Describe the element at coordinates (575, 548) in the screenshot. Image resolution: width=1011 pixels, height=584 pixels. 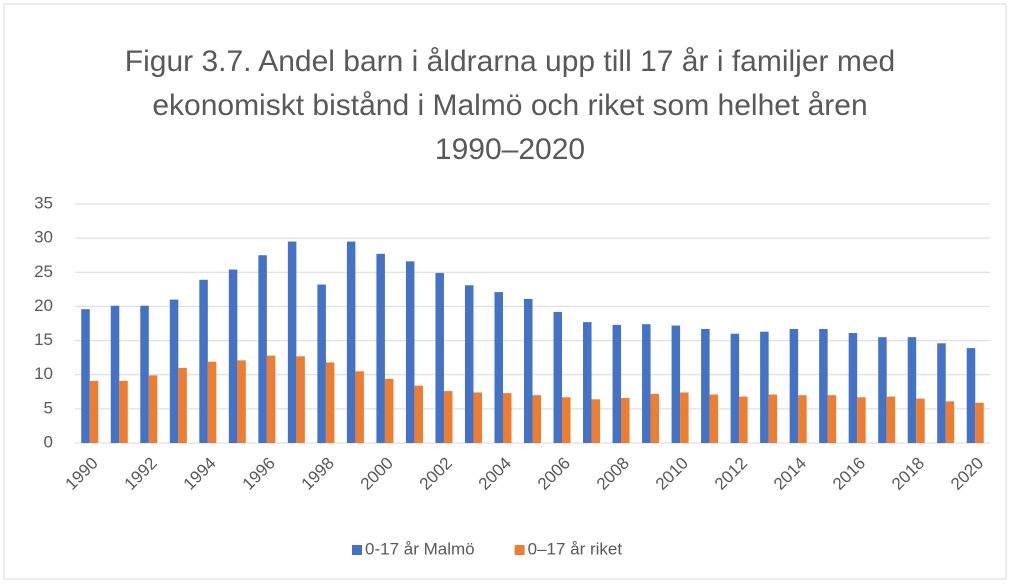
I see `legend-label: 0–17 år riket` at that location.